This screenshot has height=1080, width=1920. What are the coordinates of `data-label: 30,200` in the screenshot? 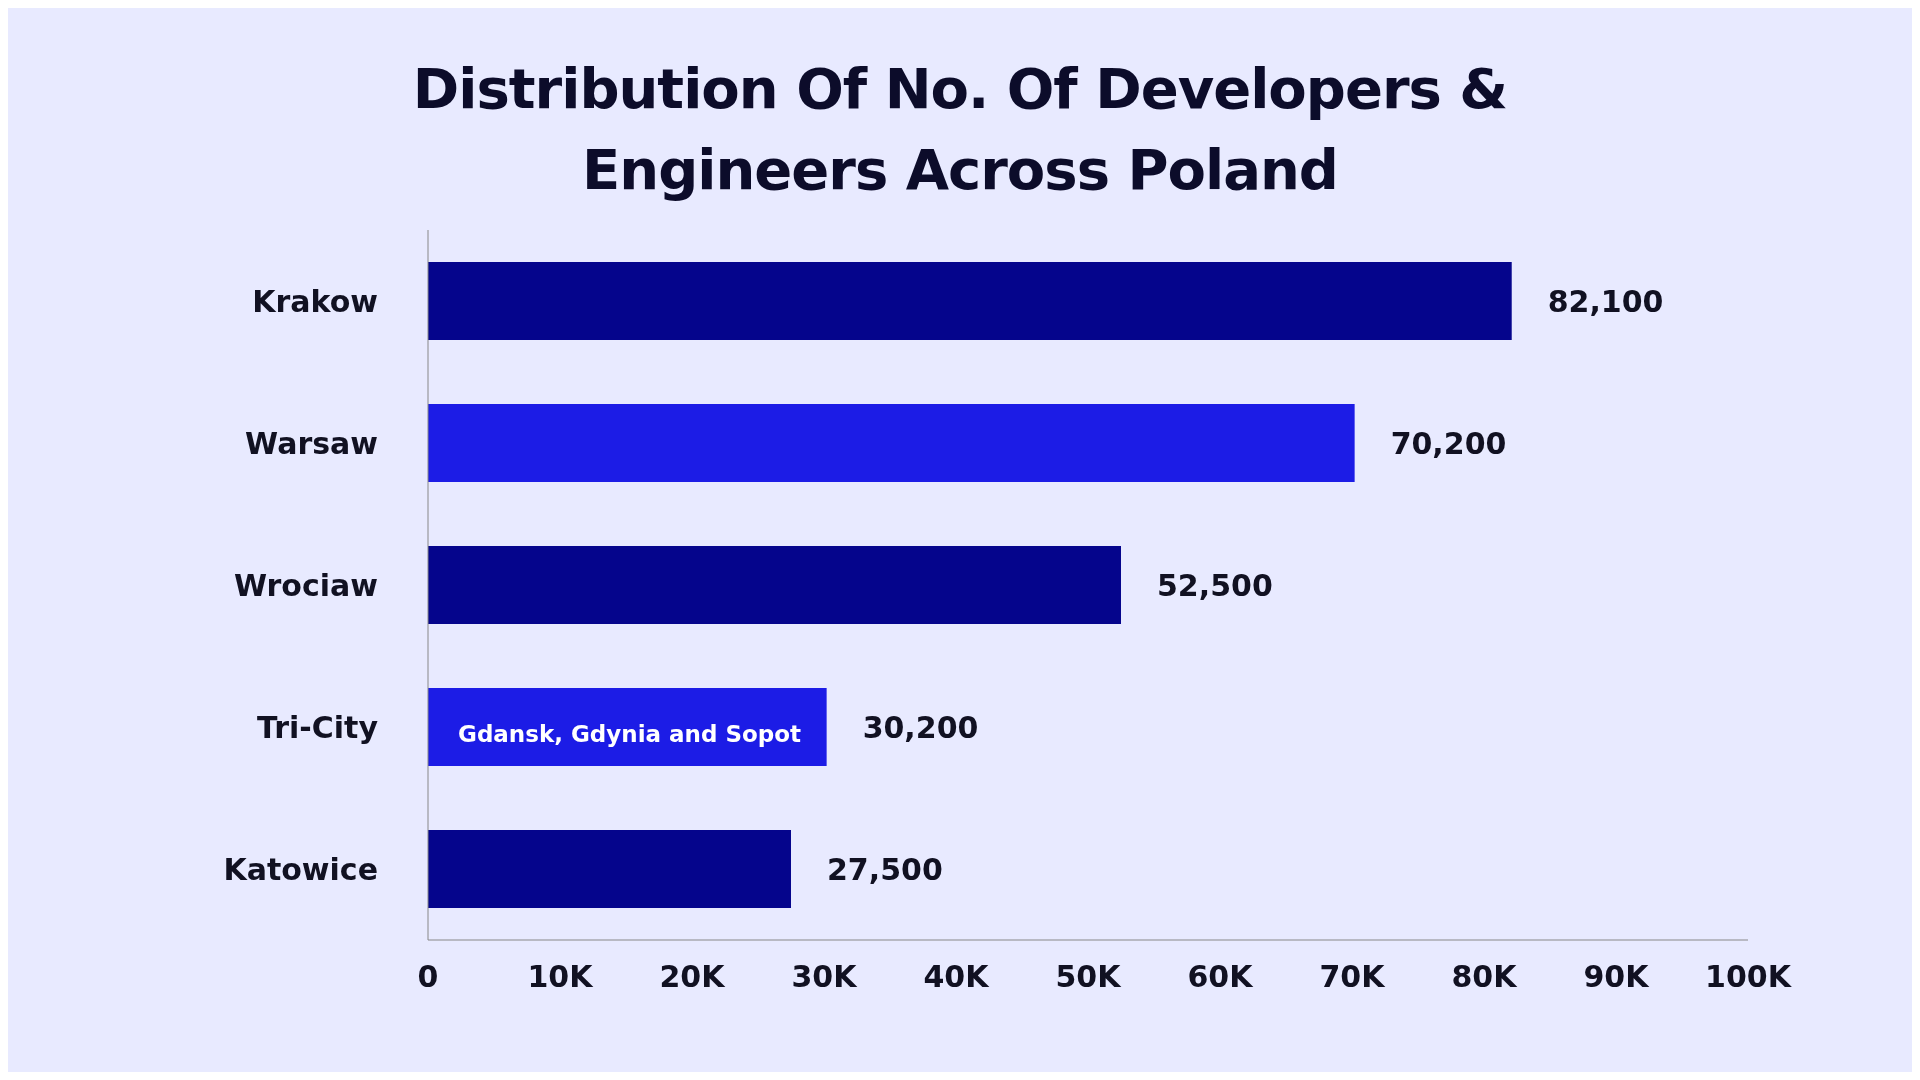 It's located at (920, 728).